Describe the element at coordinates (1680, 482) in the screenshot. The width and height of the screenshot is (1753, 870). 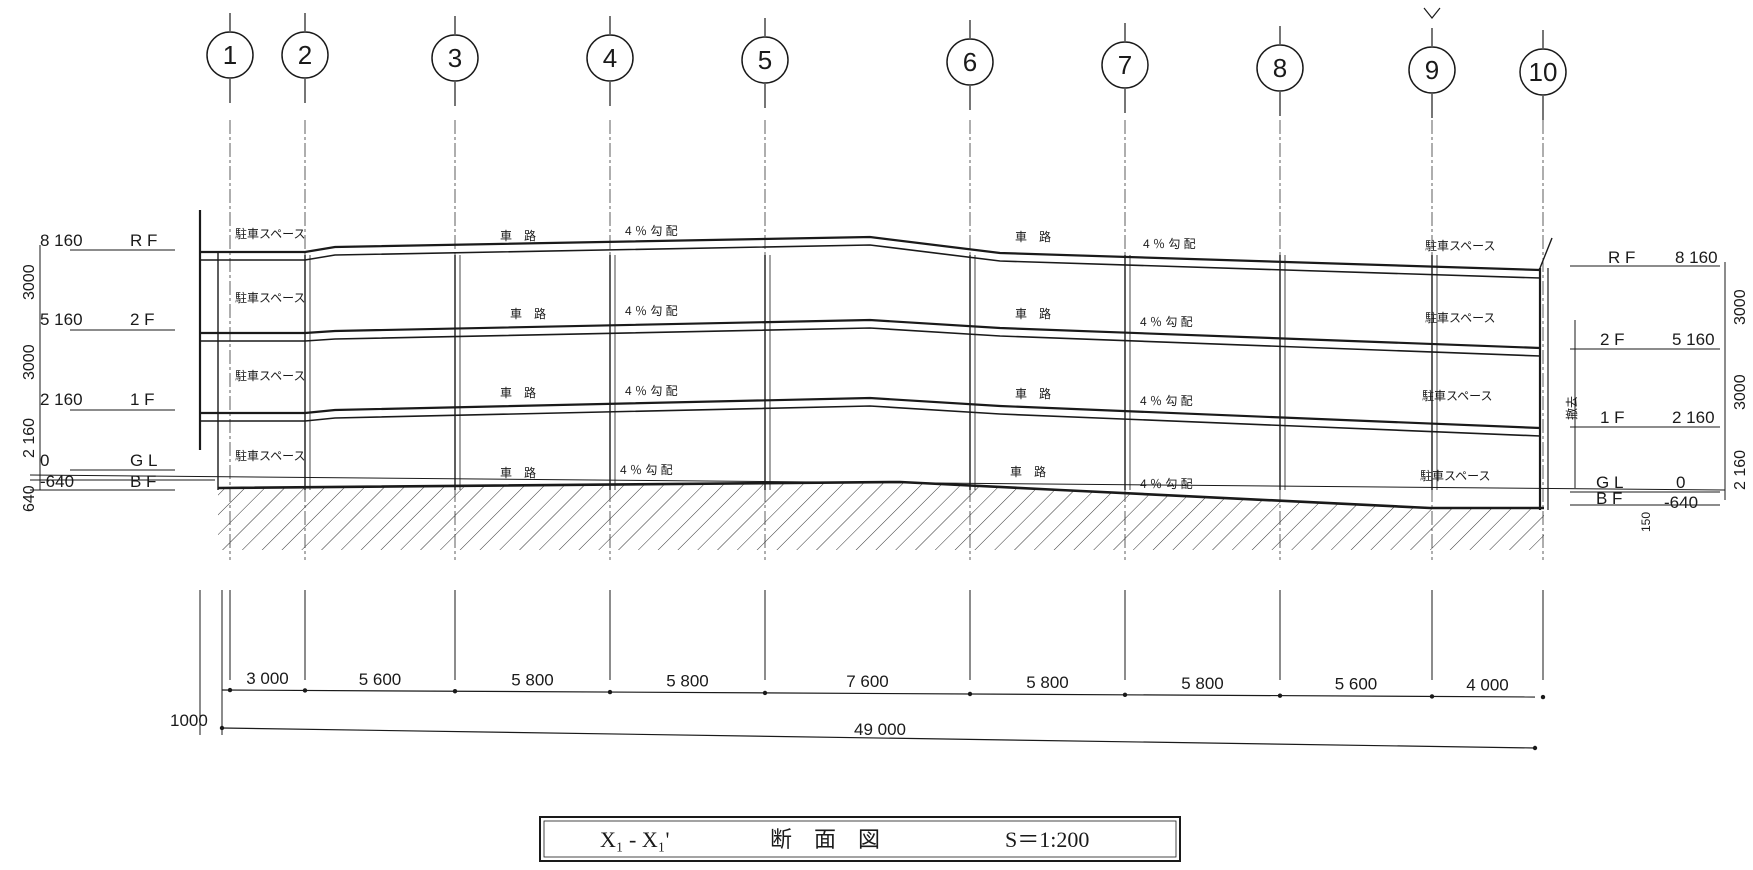
I see `right-level-gl-value: 0` at that location.